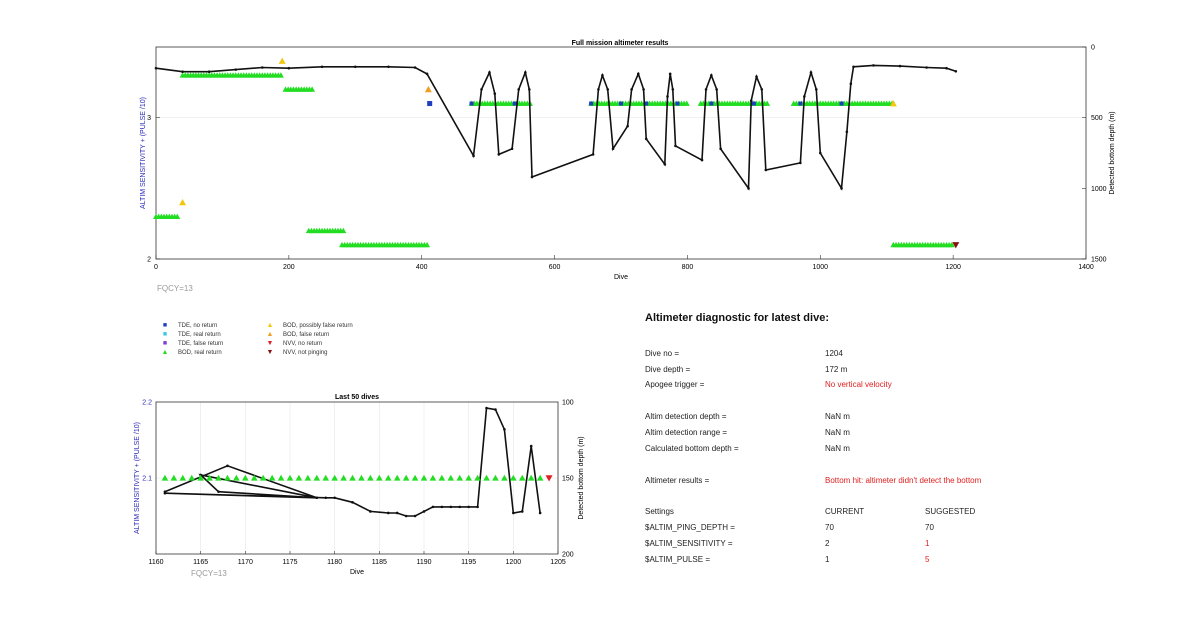  I want to click on altim-detection-depth-value: NaN m, so click(837, 416).